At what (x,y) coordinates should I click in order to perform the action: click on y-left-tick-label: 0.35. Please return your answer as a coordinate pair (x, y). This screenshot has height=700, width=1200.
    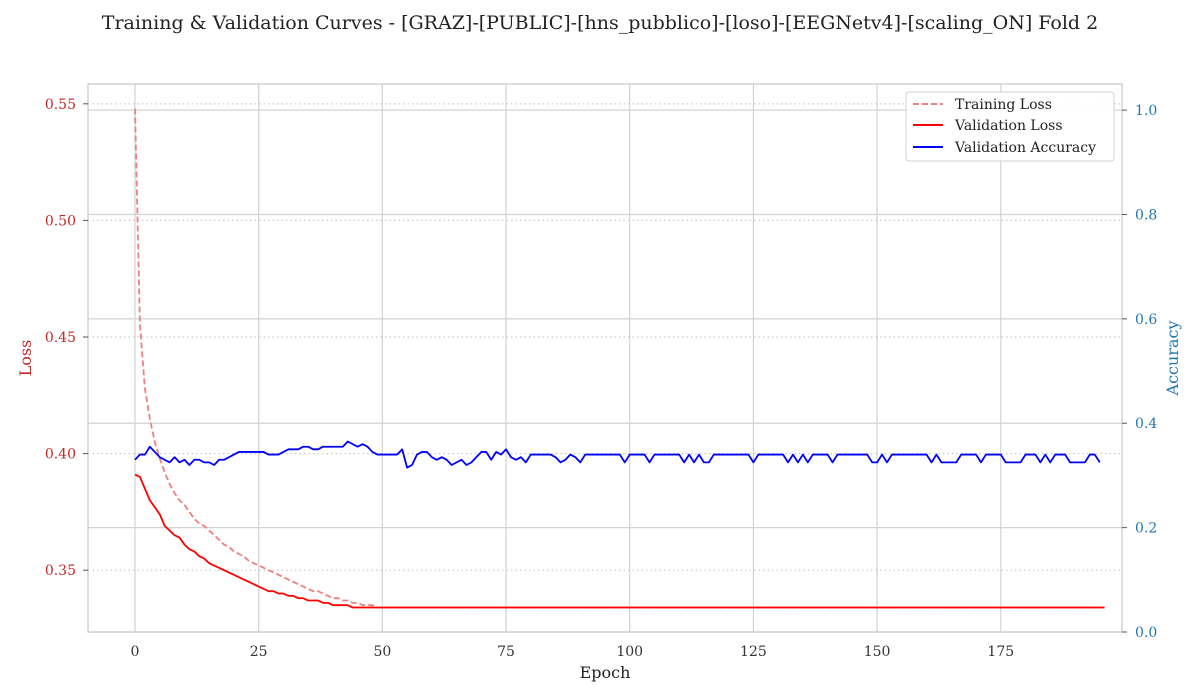
    Looking at the image, I should click on (60, 571).